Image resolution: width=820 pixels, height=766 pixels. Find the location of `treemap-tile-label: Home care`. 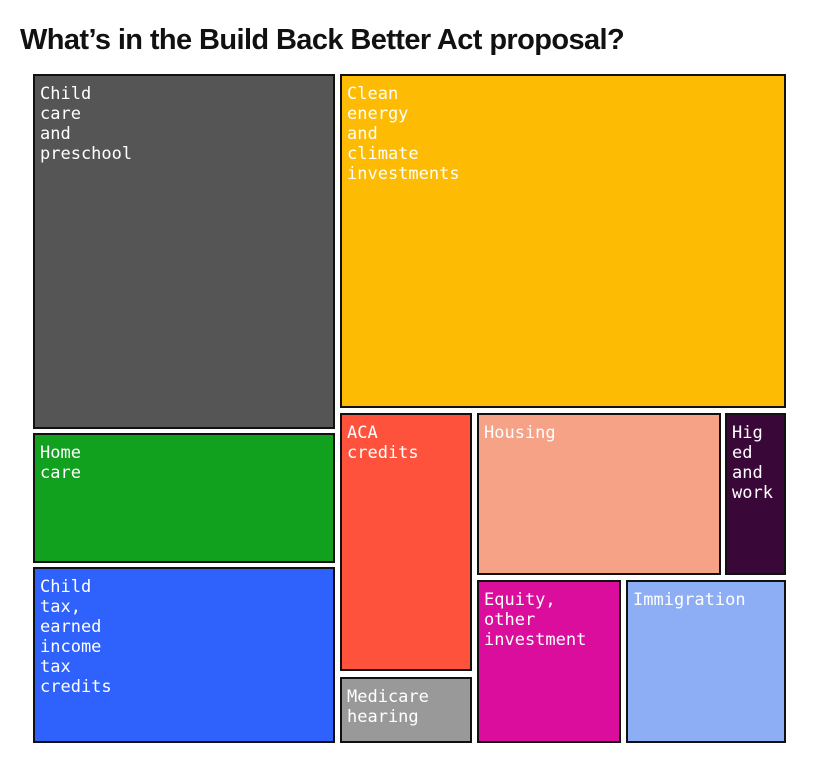

treemap-tile-label: Home care is located at coordinates (60, 463).